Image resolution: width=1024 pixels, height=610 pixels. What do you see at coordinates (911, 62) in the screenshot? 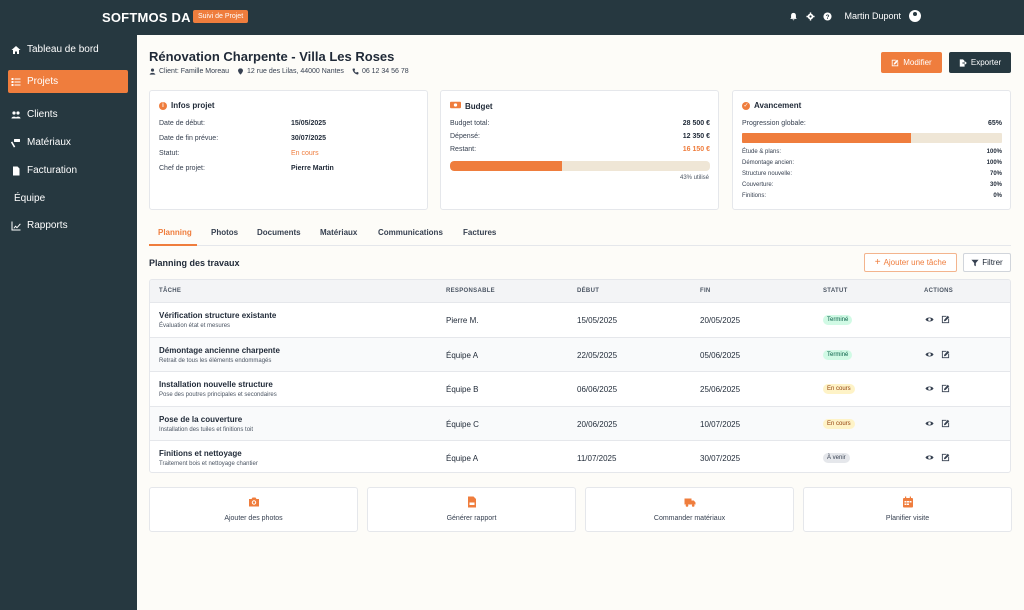
I see `modify-button: Modifier` at bounding box center [911, 62].